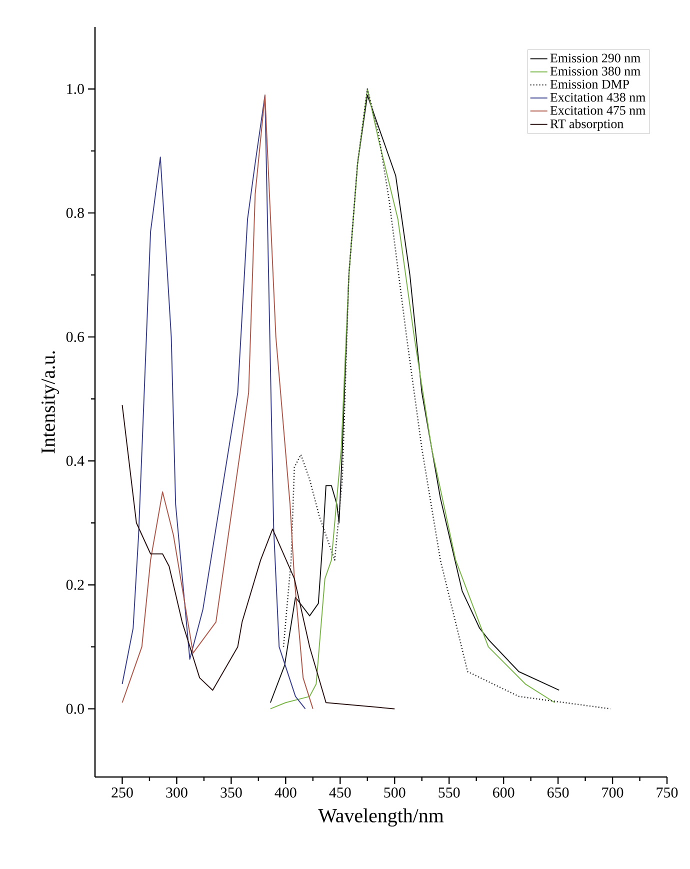 Image resolution: width=690 pixels, height=869 pixels. I want to click on x-tick-label: 600, so click(503, 792).